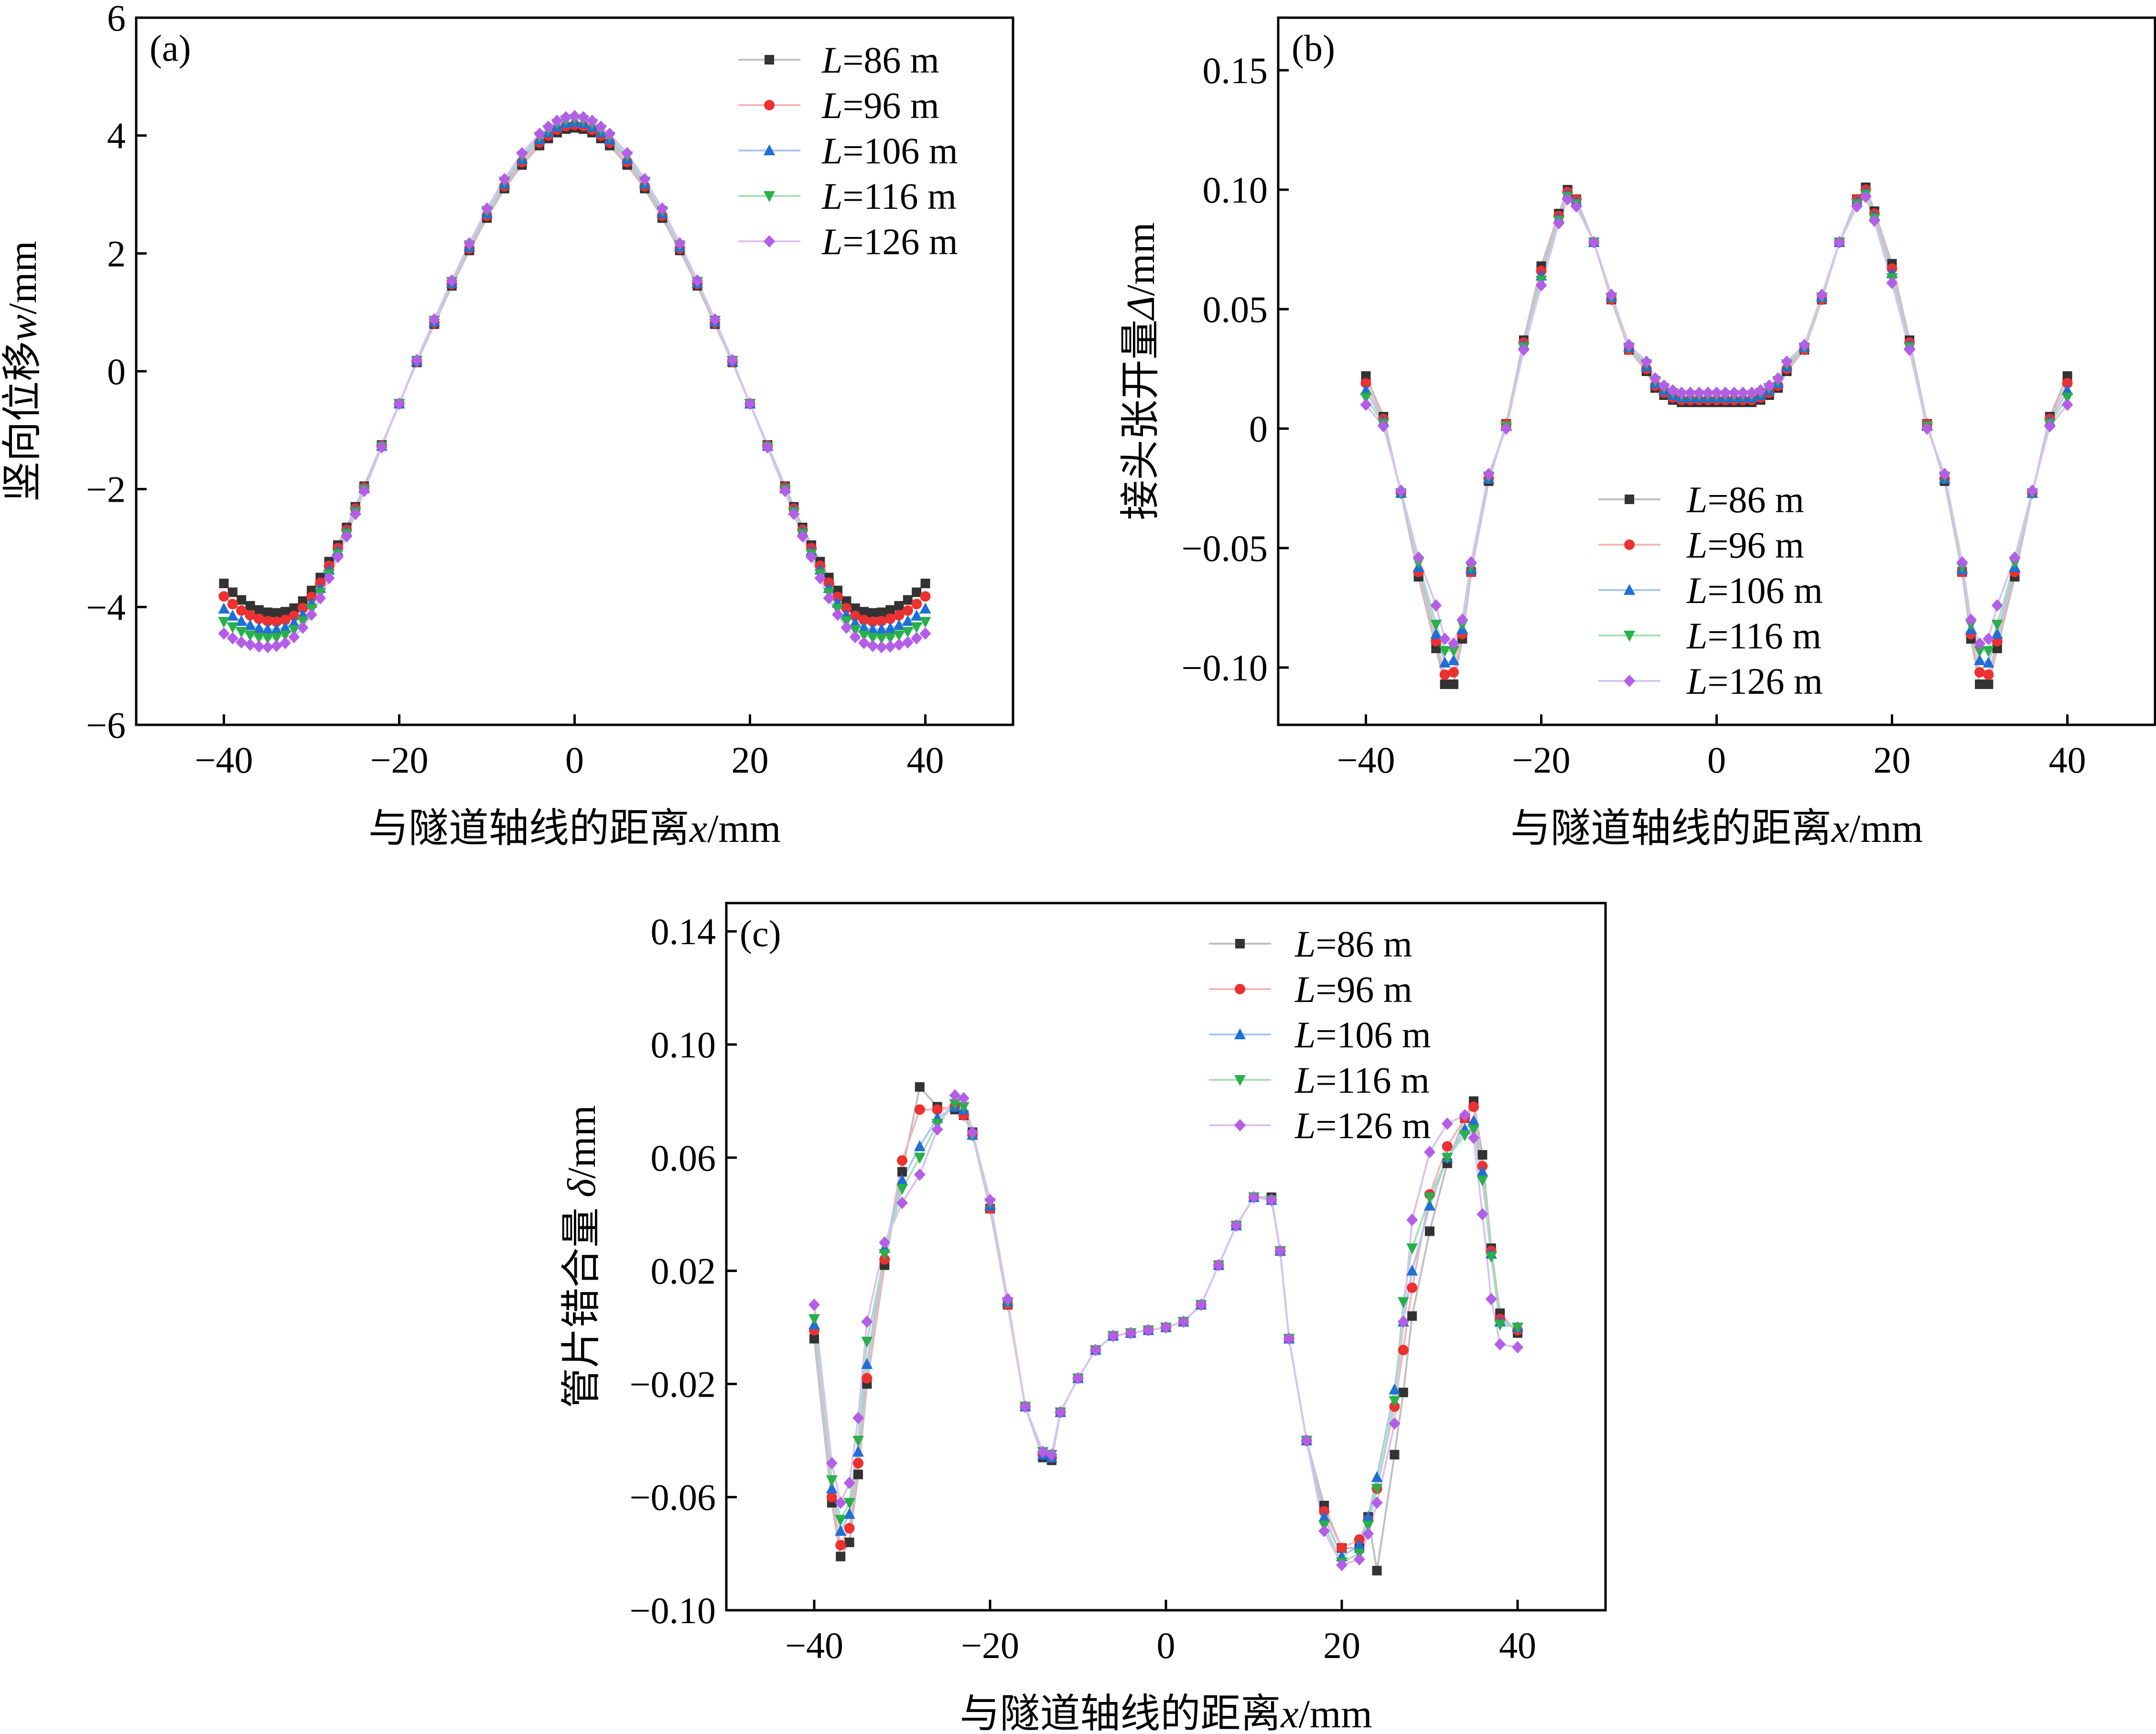 This screenshot has width=2156, height=1734. What do you see at coordinates (1258, 429) in the screenshot?
I see `y-tick-label: 0` at bounding box center [1258, 429].